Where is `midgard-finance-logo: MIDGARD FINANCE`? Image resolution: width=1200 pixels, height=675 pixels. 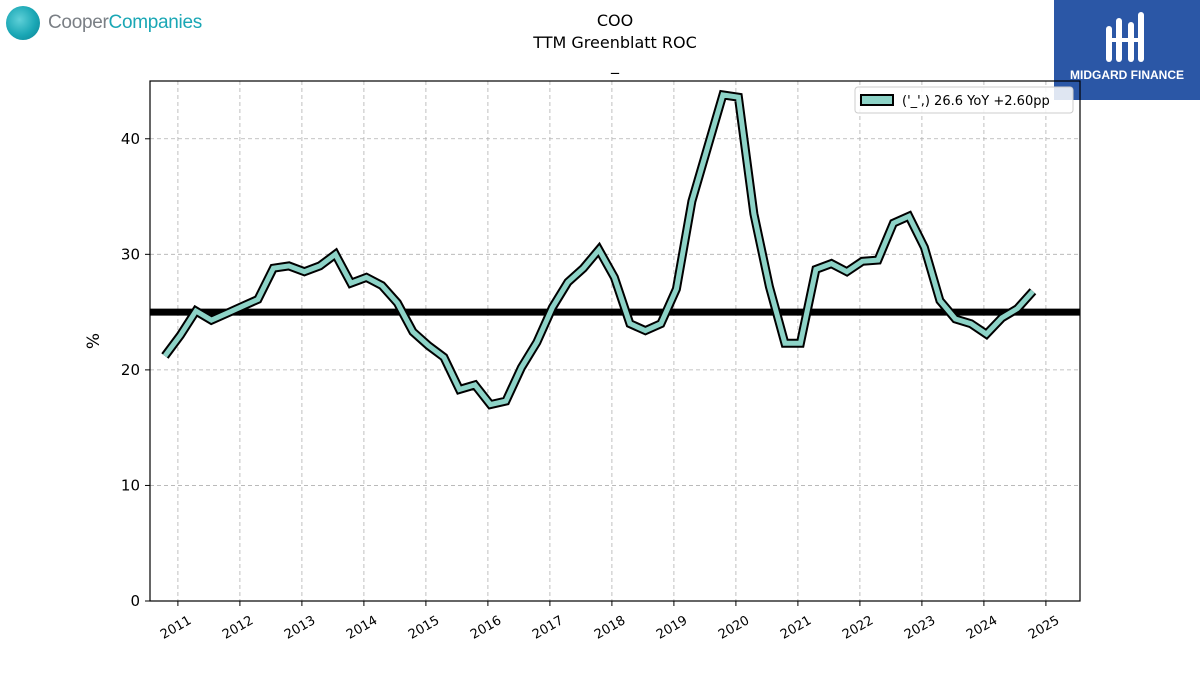 midgard-finance-logo: MIDGARD FINANCE is located at coordinates (1127, 50).